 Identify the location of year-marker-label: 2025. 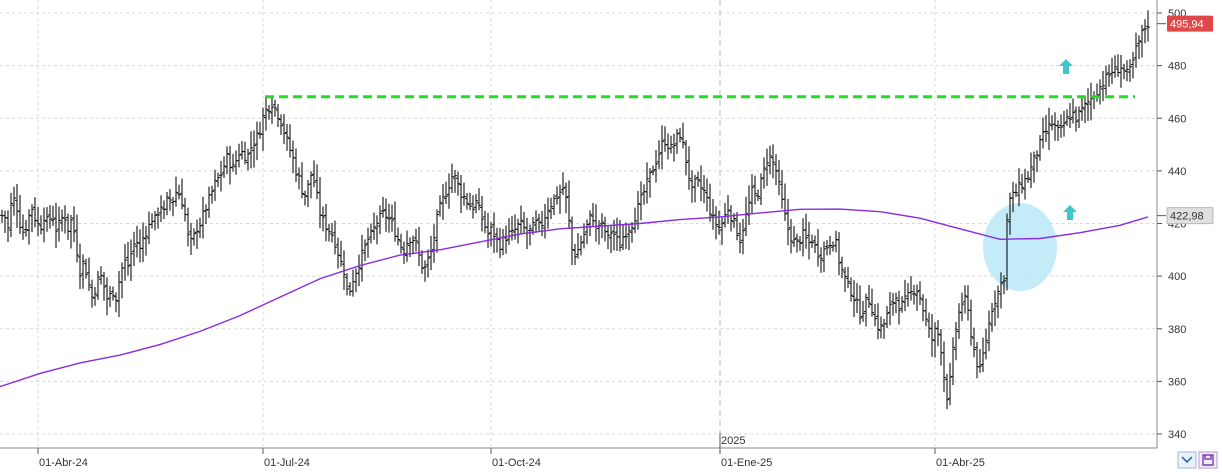
(733, 441).